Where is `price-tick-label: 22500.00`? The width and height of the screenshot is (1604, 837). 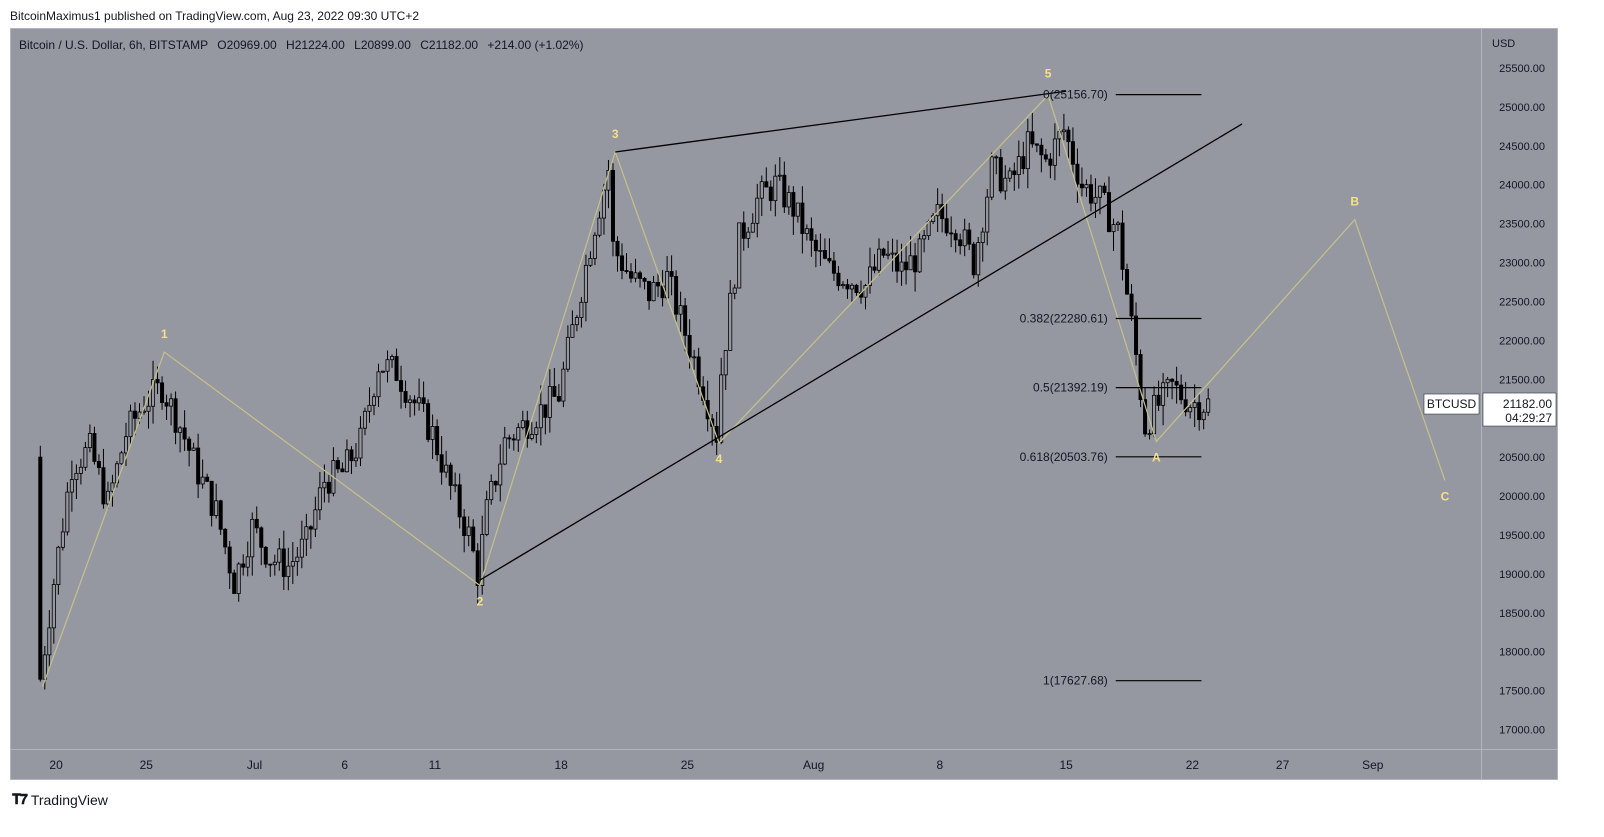
price-tick-label: 22500.00 is located at coordinates (1522, 302).